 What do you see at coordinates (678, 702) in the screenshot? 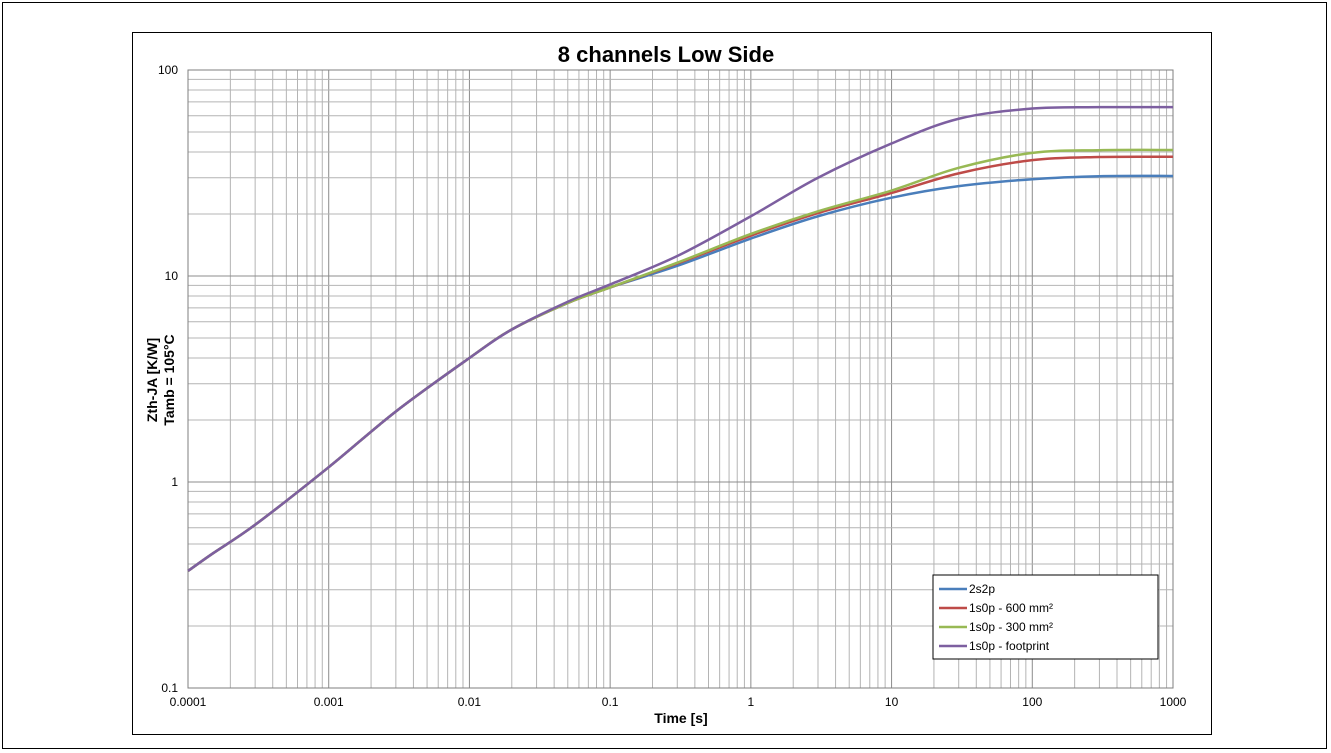
I see `x-tick-labels: 0.0001 0.001 0.01 0.1 1 10 100 1000` at bounding box center [678, 702].